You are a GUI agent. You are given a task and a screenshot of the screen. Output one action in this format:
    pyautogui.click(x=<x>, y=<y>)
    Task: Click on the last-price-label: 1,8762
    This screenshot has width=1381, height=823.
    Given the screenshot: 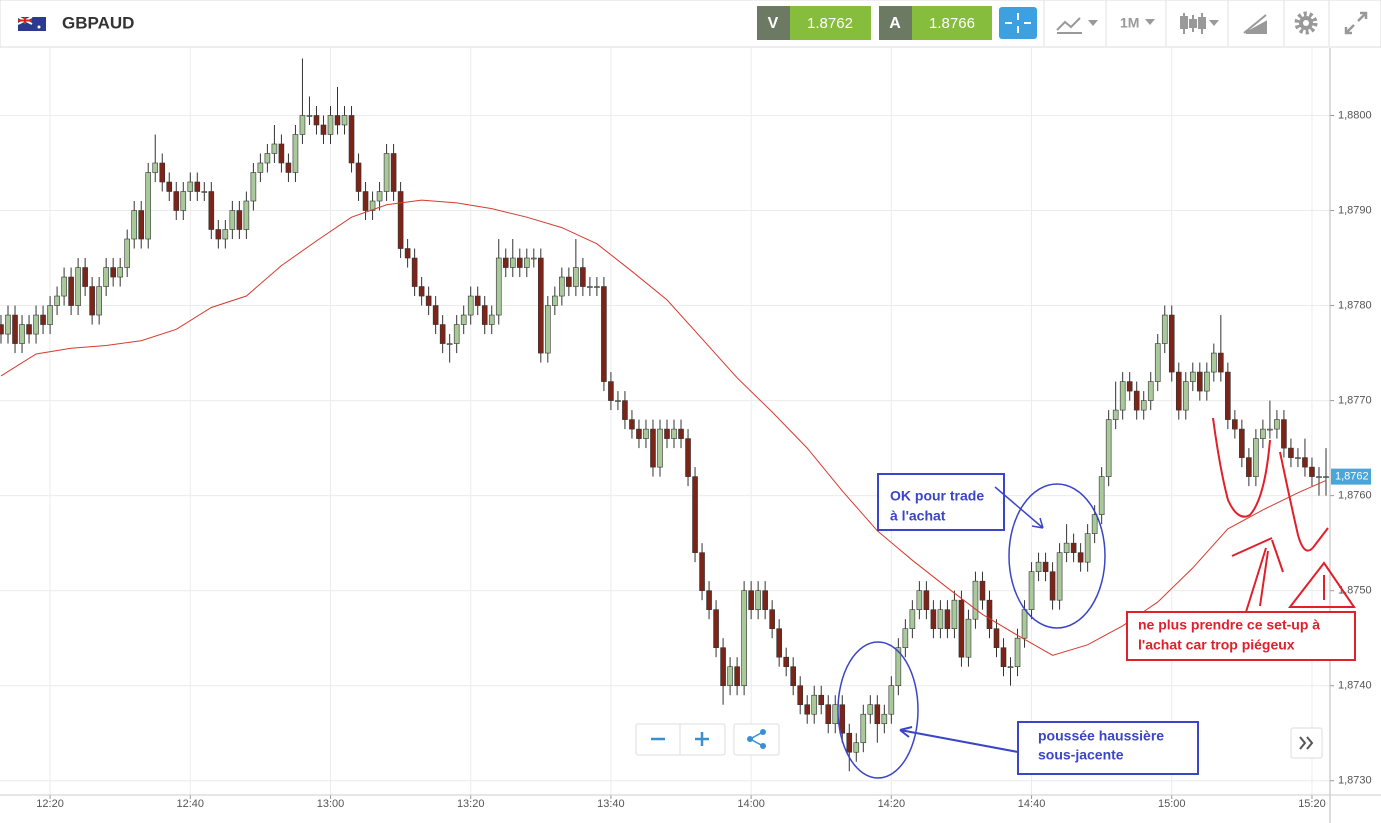 What is the action you would take?
    pyautogui.click(x=1352, y=477)
    